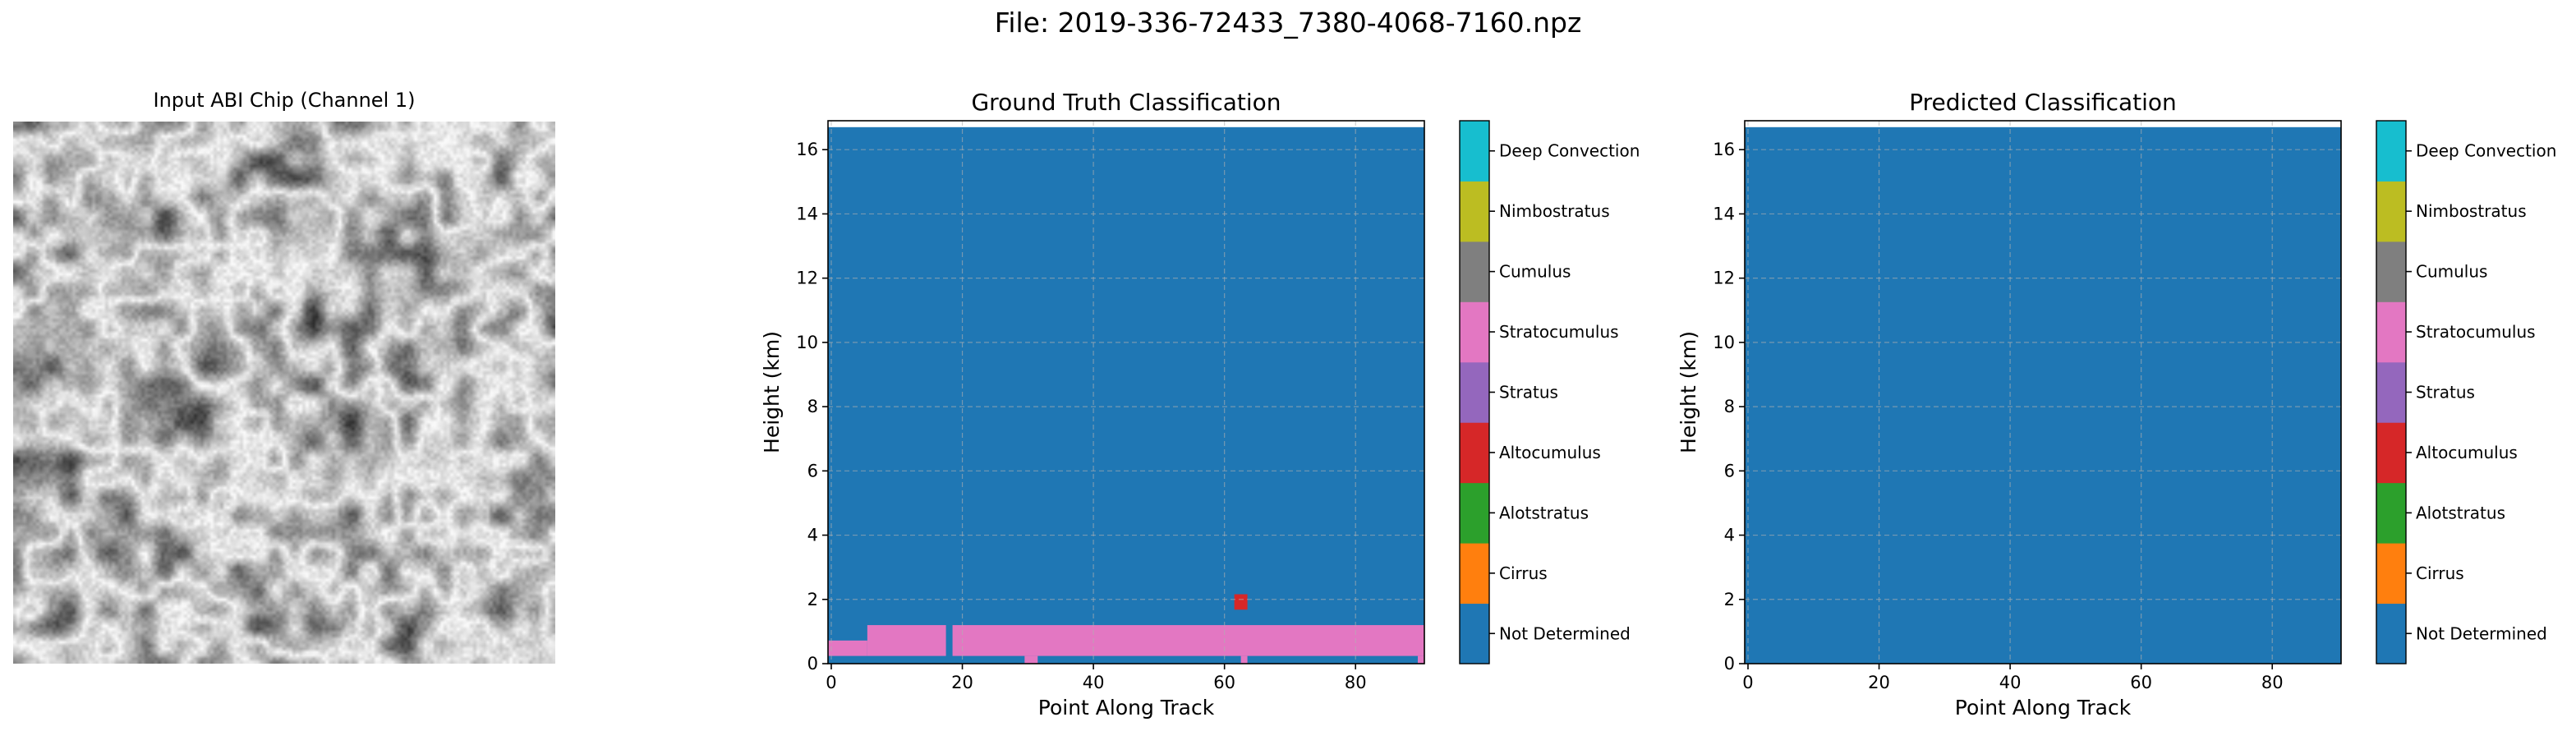  Describe the element at coordinates (2043, 102) in the screenshot. I see `panel-title: Predicted Classification` at that location.